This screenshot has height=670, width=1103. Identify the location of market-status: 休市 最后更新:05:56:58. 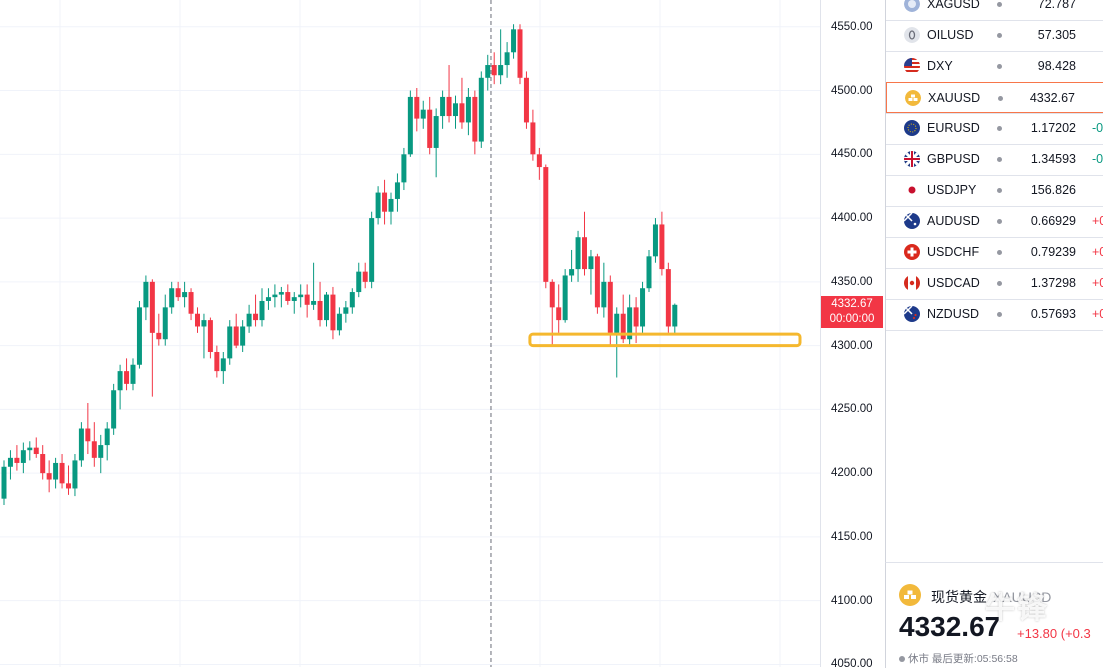
(958, 658).